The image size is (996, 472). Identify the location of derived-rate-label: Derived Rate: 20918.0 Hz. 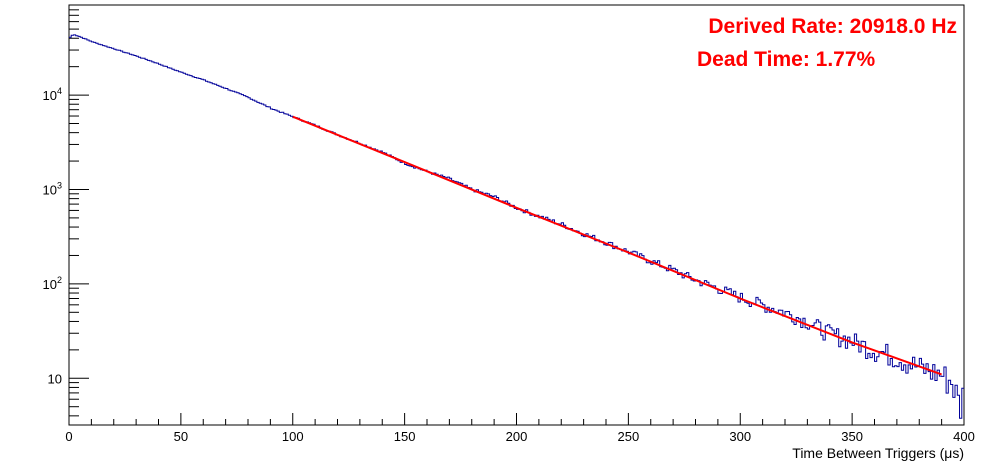
(832, 26).